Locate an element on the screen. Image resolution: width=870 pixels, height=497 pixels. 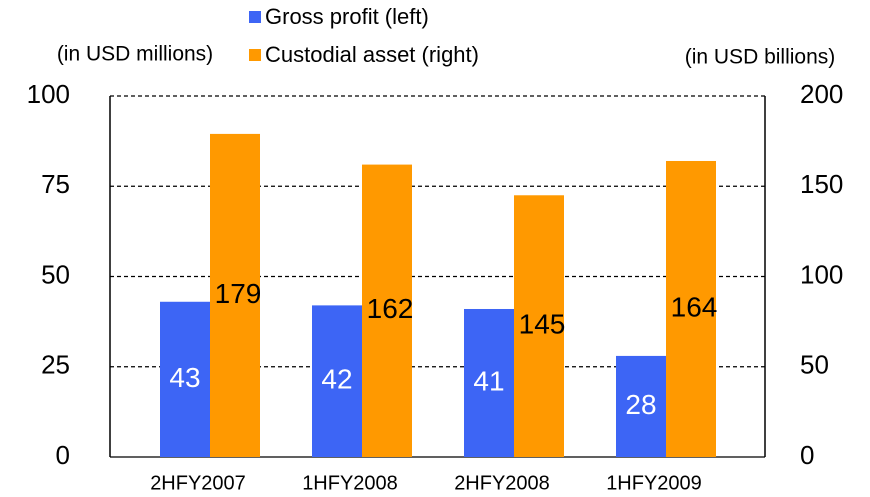
y2-tick-label: 0 is located at coordinates (807, 455).